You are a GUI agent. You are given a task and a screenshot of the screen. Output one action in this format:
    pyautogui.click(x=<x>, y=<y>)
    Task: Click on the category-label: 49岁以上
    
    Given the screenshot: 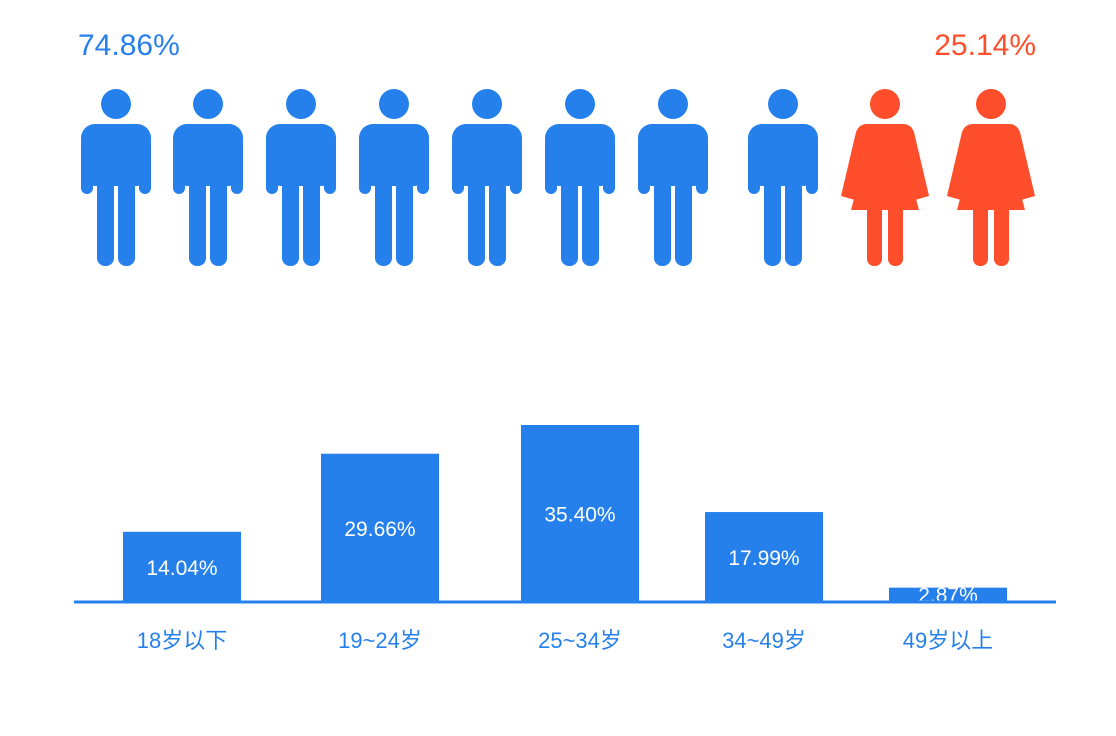 What is the action you would take?
    pyautogui.click(x=948, y=640)
    